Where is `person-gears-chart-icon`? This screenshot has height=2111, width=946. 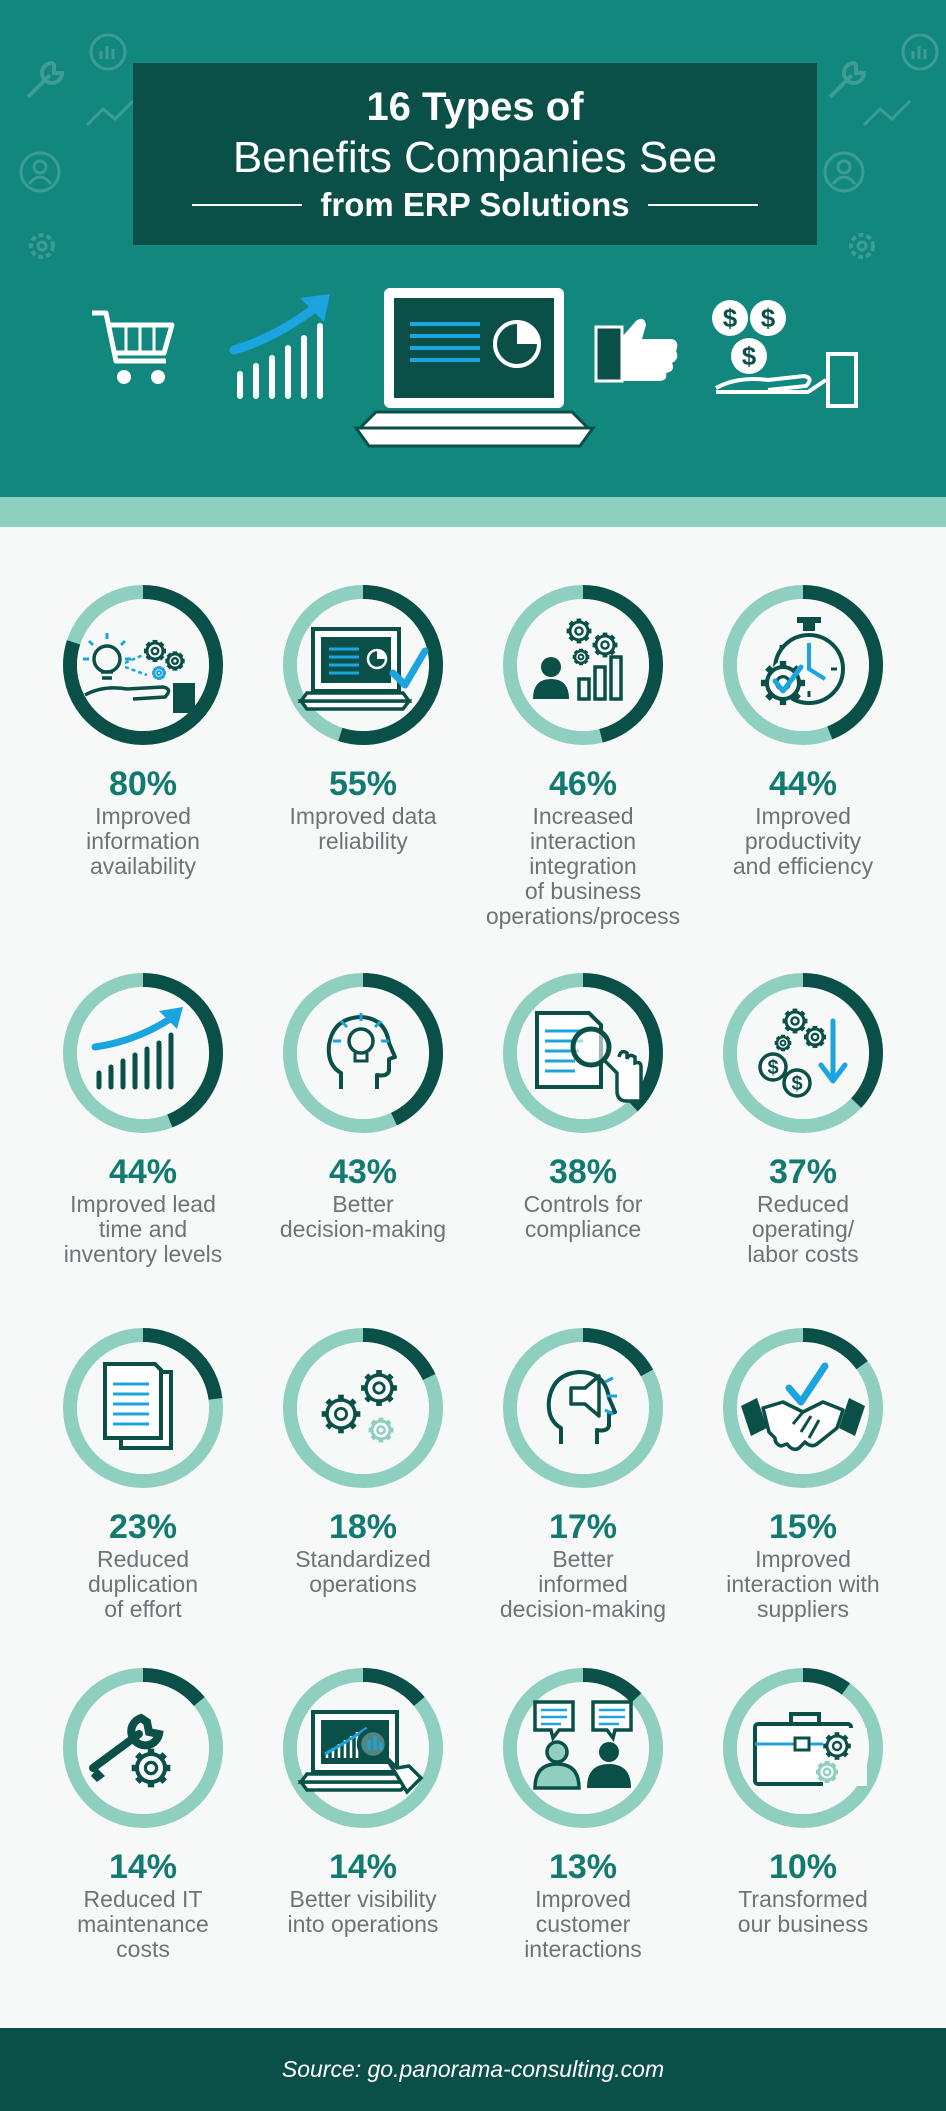 person-gears-chart-icon is located at coordinates (583, 665).